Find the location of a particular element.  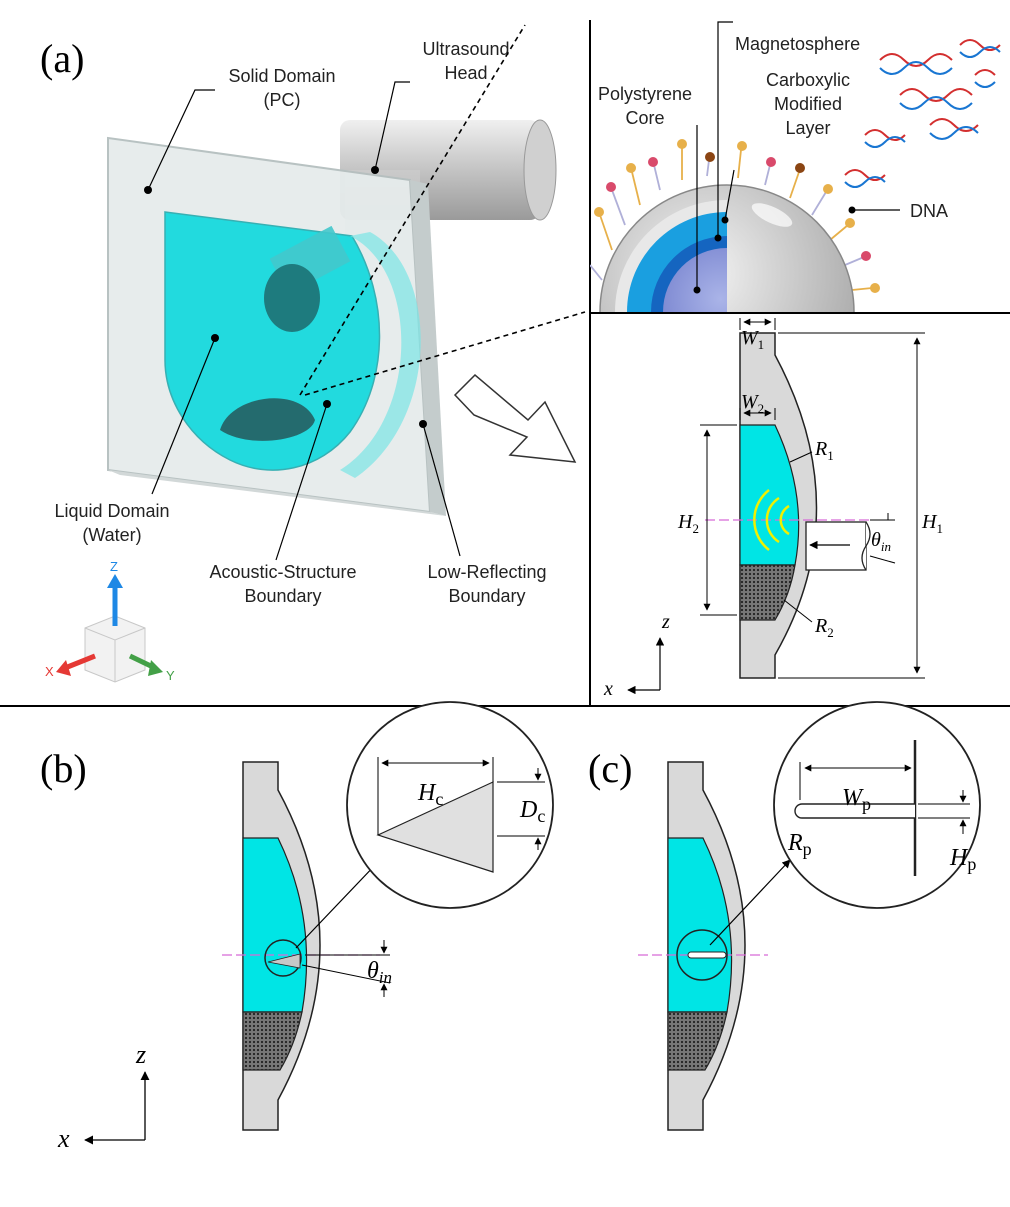

callout-dots is located at coordinates (285, 297).